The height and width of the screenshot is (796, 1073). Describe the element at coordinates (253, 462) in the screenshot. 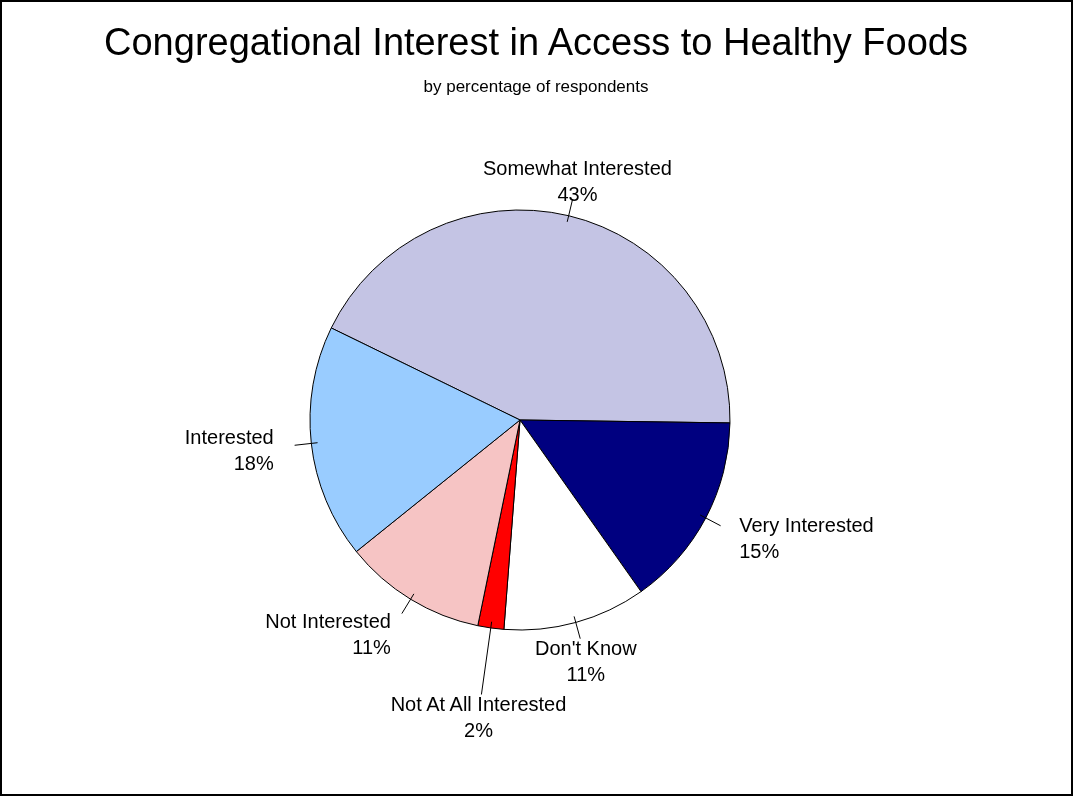

I see `data-label: 18%` at that location.